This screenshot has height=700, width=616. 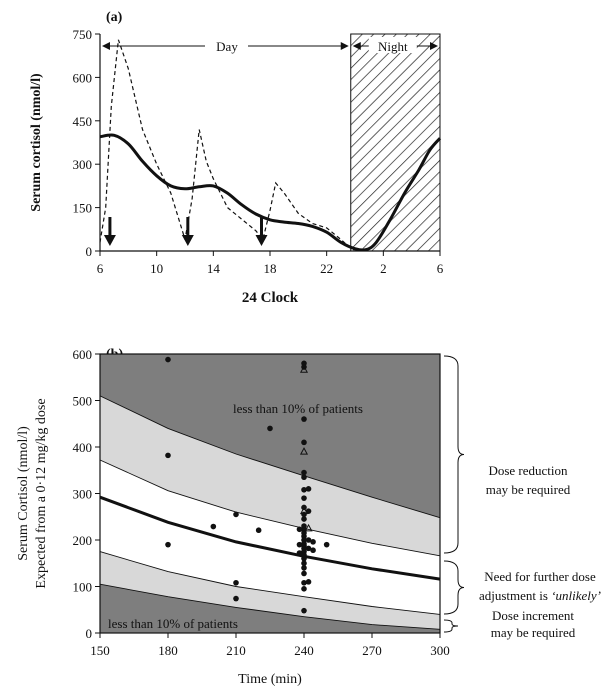 I want to click on y-tick-label: 300, so click(x=83, y=494).